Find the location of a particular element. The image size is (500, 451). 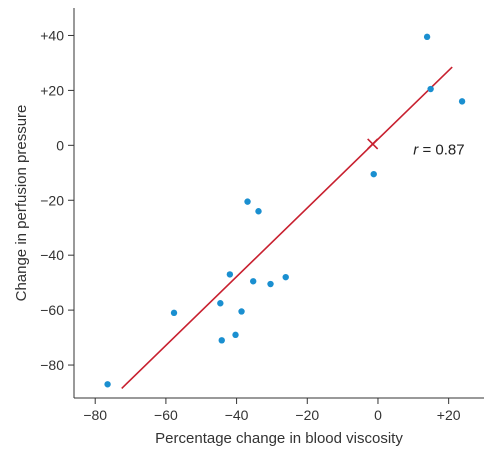

x-tick-label: −20 is located at coordinates (307, 415).